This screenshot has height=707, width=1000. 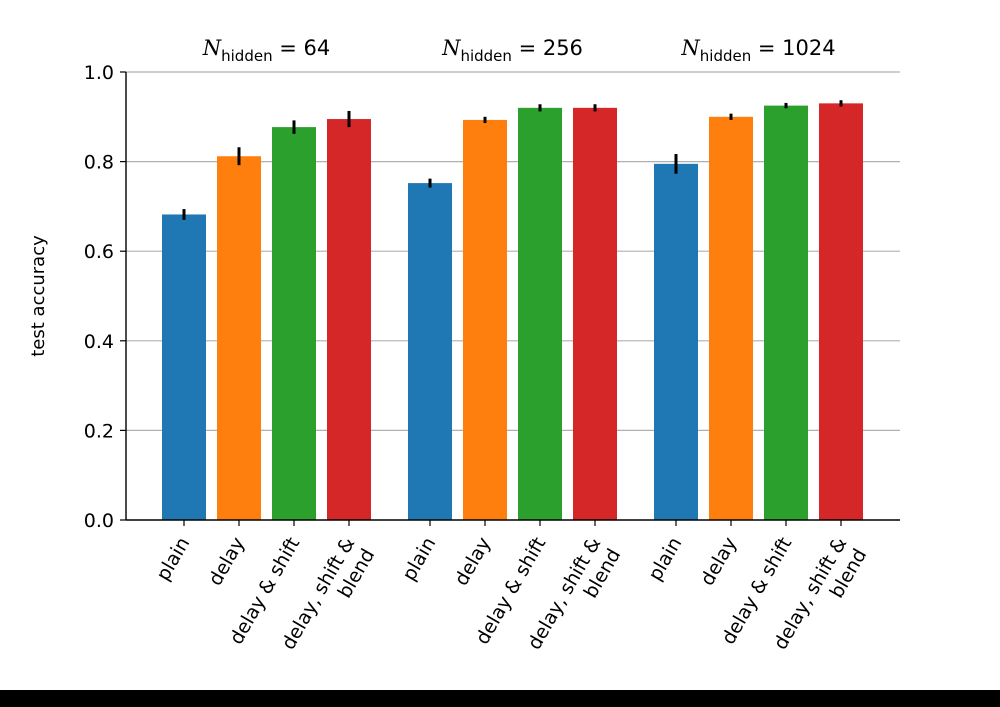 What do you see at coordinates (302, 48) in the screenshot?
I see `title-value: = 64` at bounding box center [302, 48].